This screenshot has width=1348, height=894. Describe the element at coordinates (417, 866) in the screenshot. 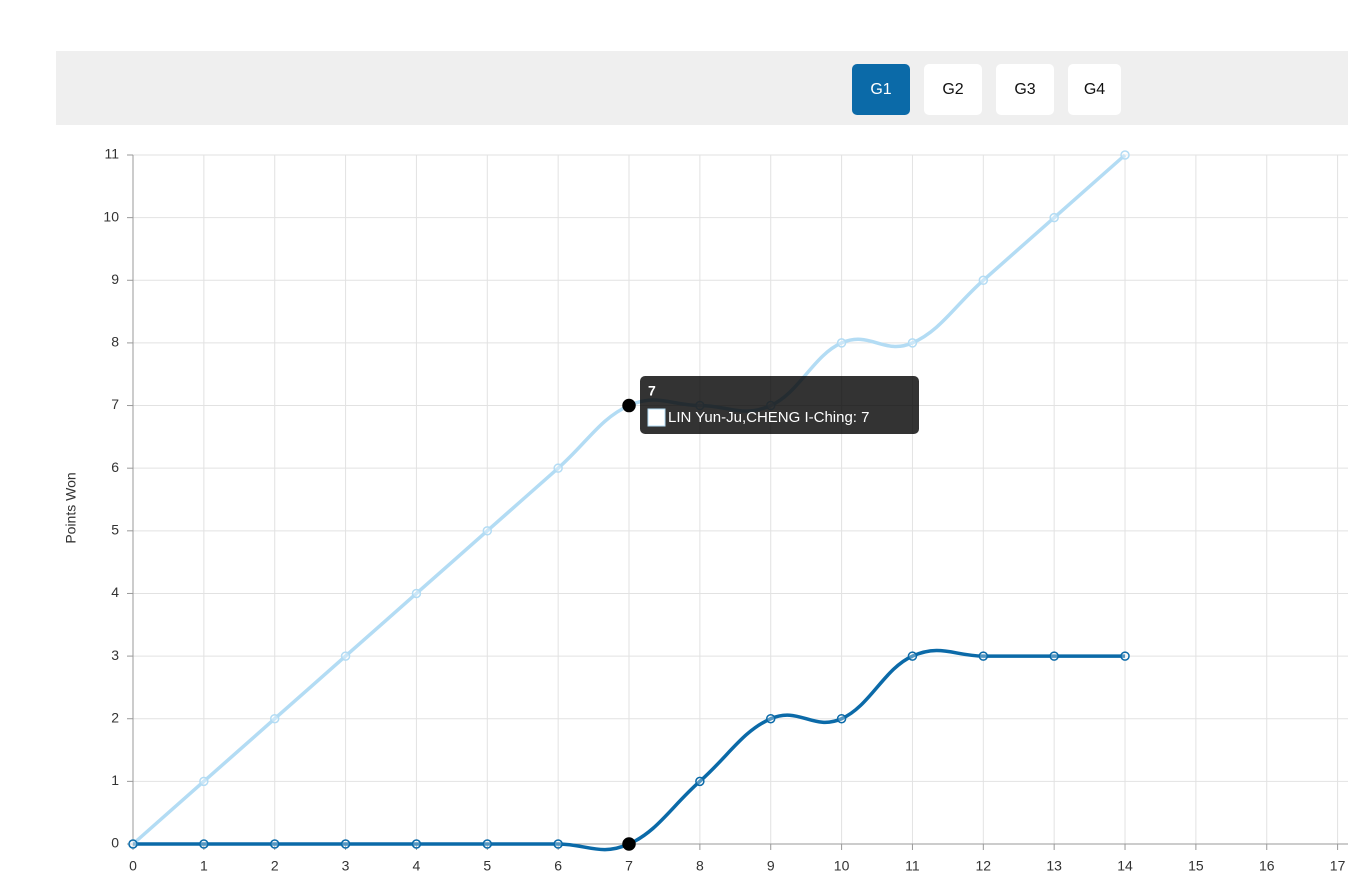

I see `x-tick-label: 4` at that location.